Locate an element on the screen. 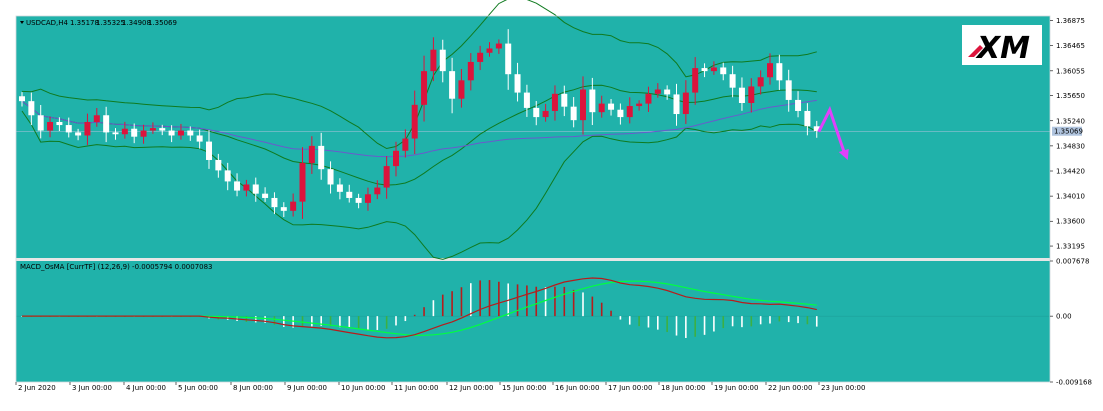  chart-title: USDCAD,H4 is located at coordinates (47, 23).